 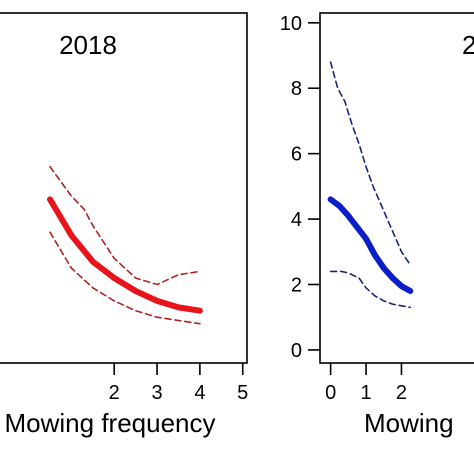 I want to click on y-axis-ticks-right: 0 2 4 6 8 10, so click(x=300, y=187).